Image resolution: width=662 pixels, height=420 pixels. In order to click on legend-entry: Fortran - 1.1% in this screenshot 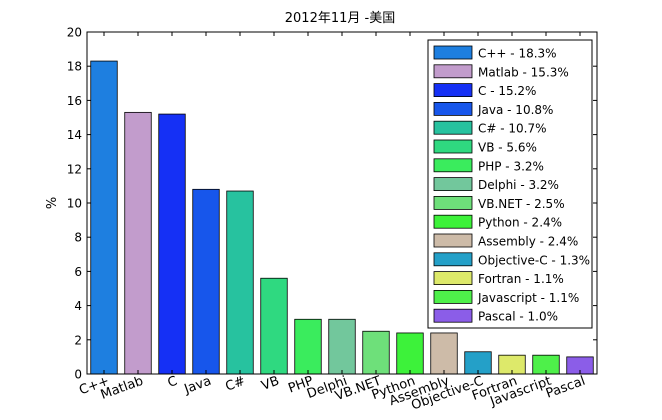, I will do `click(521, 279)`.